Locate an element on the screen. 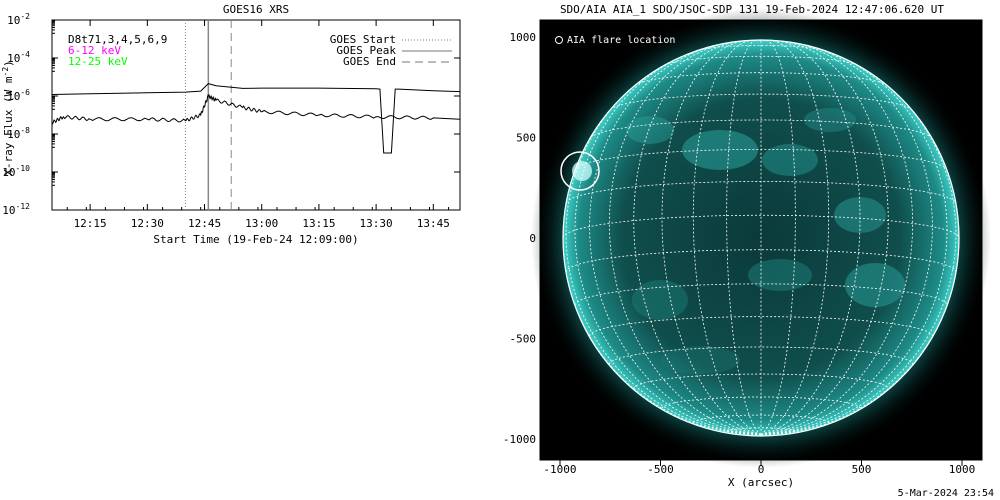 The image size is (1000, 500). aia-y-tick-label: 0 is located at coordinates (532, 238).